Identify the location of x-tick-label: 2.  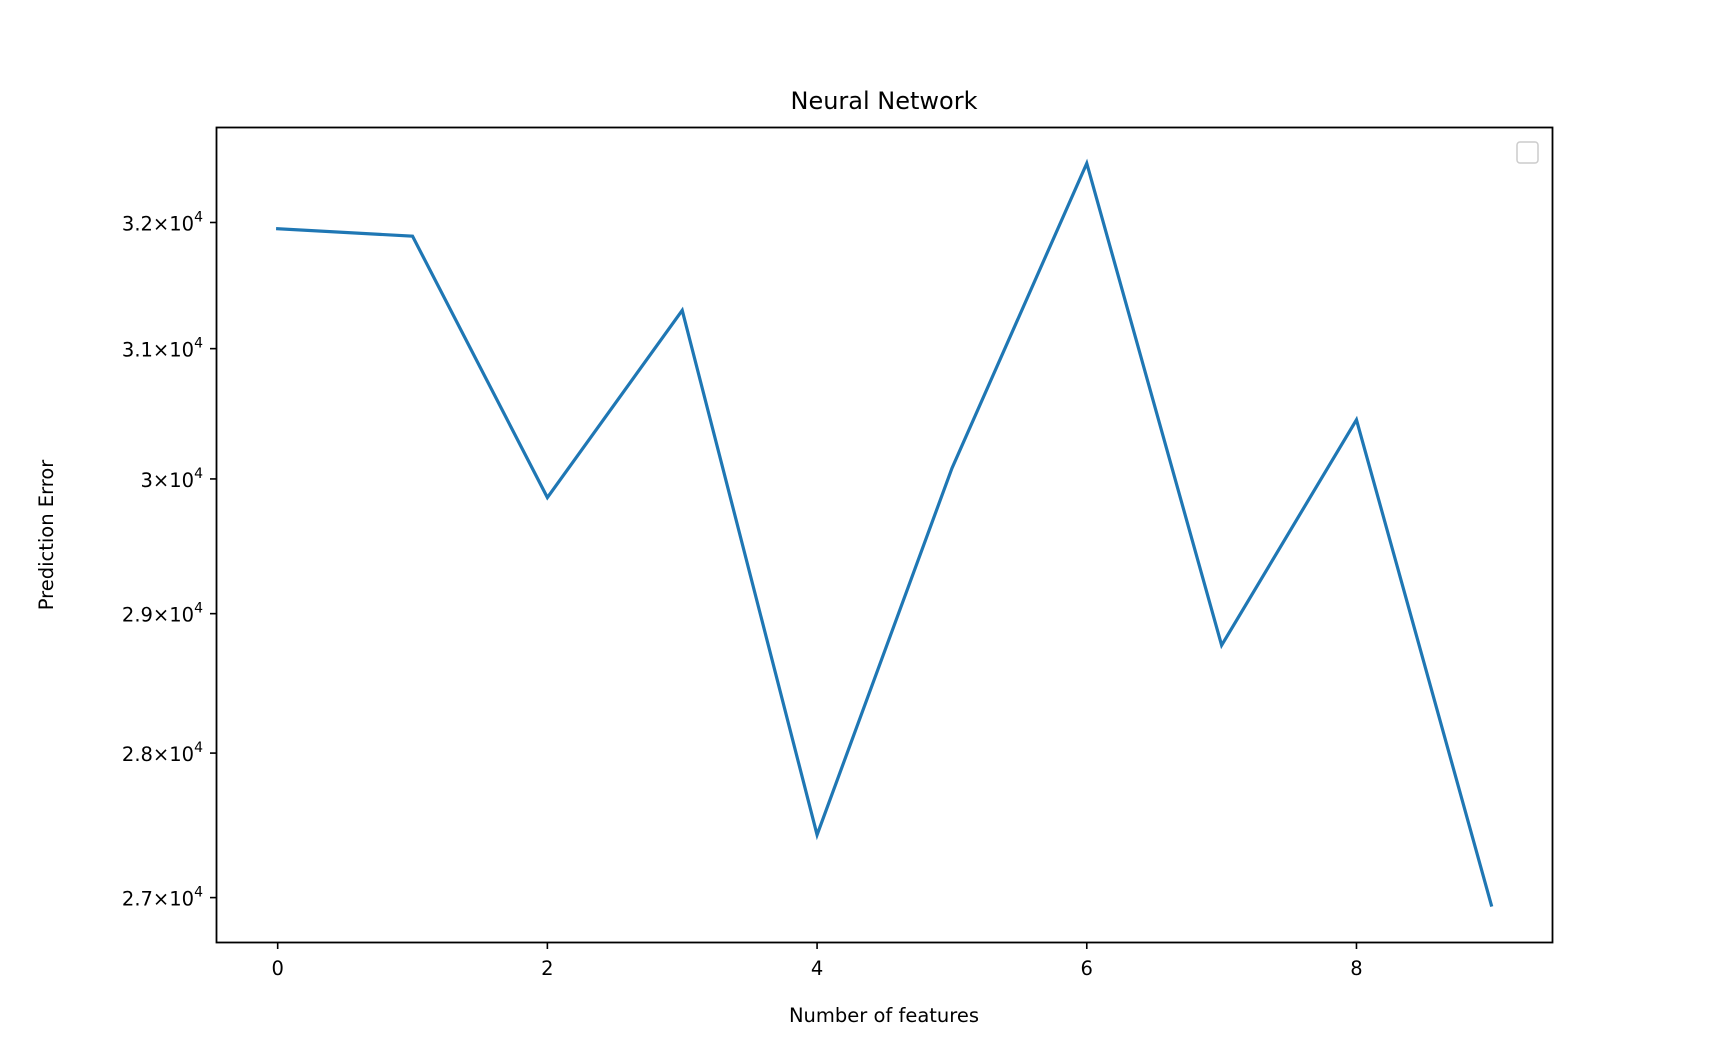
(547, 968).